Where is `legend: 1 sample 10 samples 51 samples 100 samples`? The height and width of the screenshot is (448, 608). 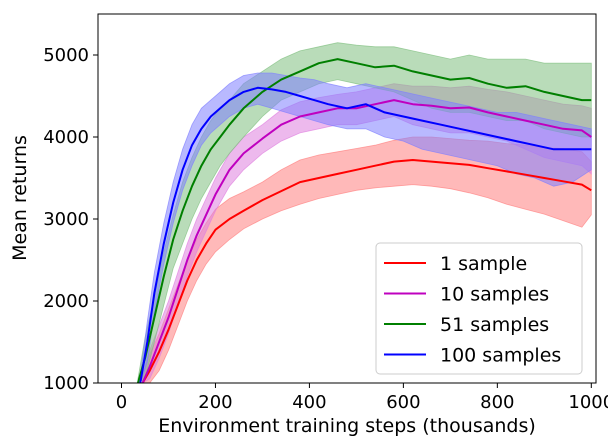
legend: 1 sample 10 samples 51 samples 100 samples is located at coordinates (479, 308).